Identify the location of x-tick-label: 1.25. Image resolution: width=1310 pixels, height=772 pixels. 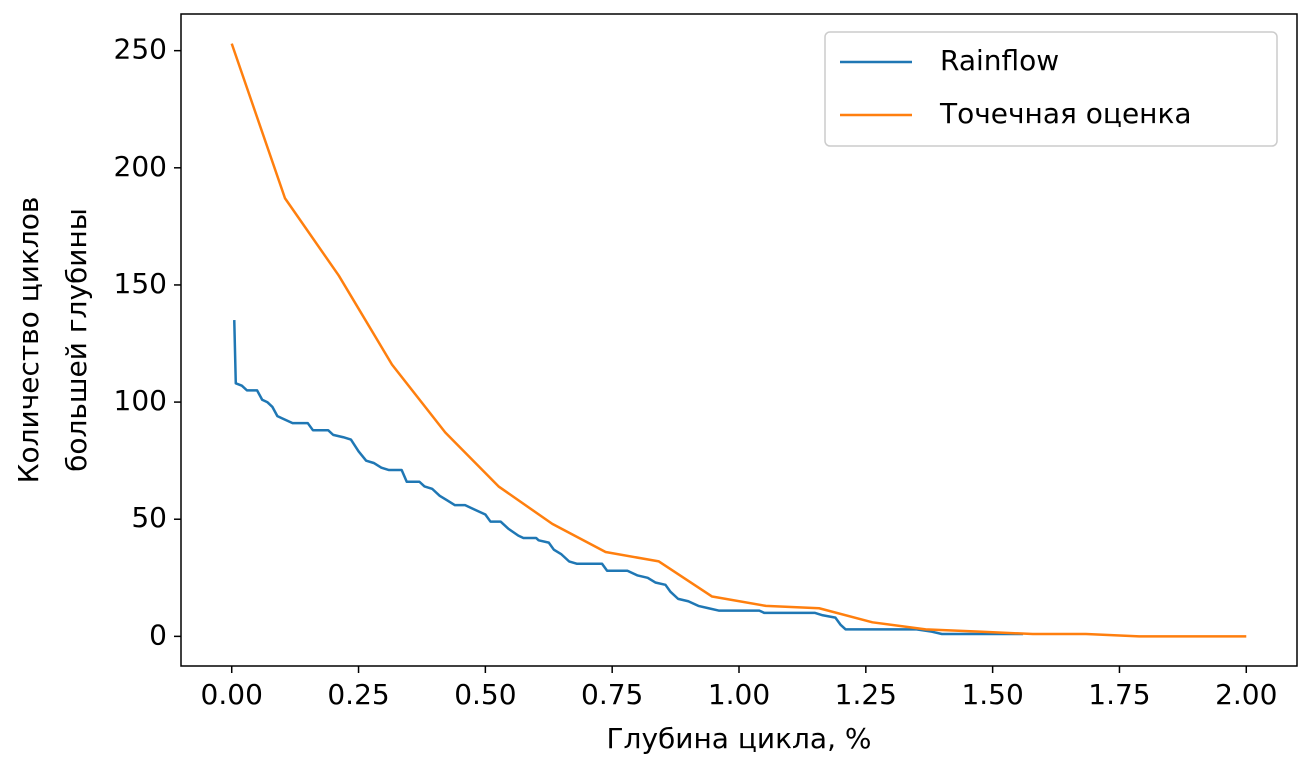
(866, 694).